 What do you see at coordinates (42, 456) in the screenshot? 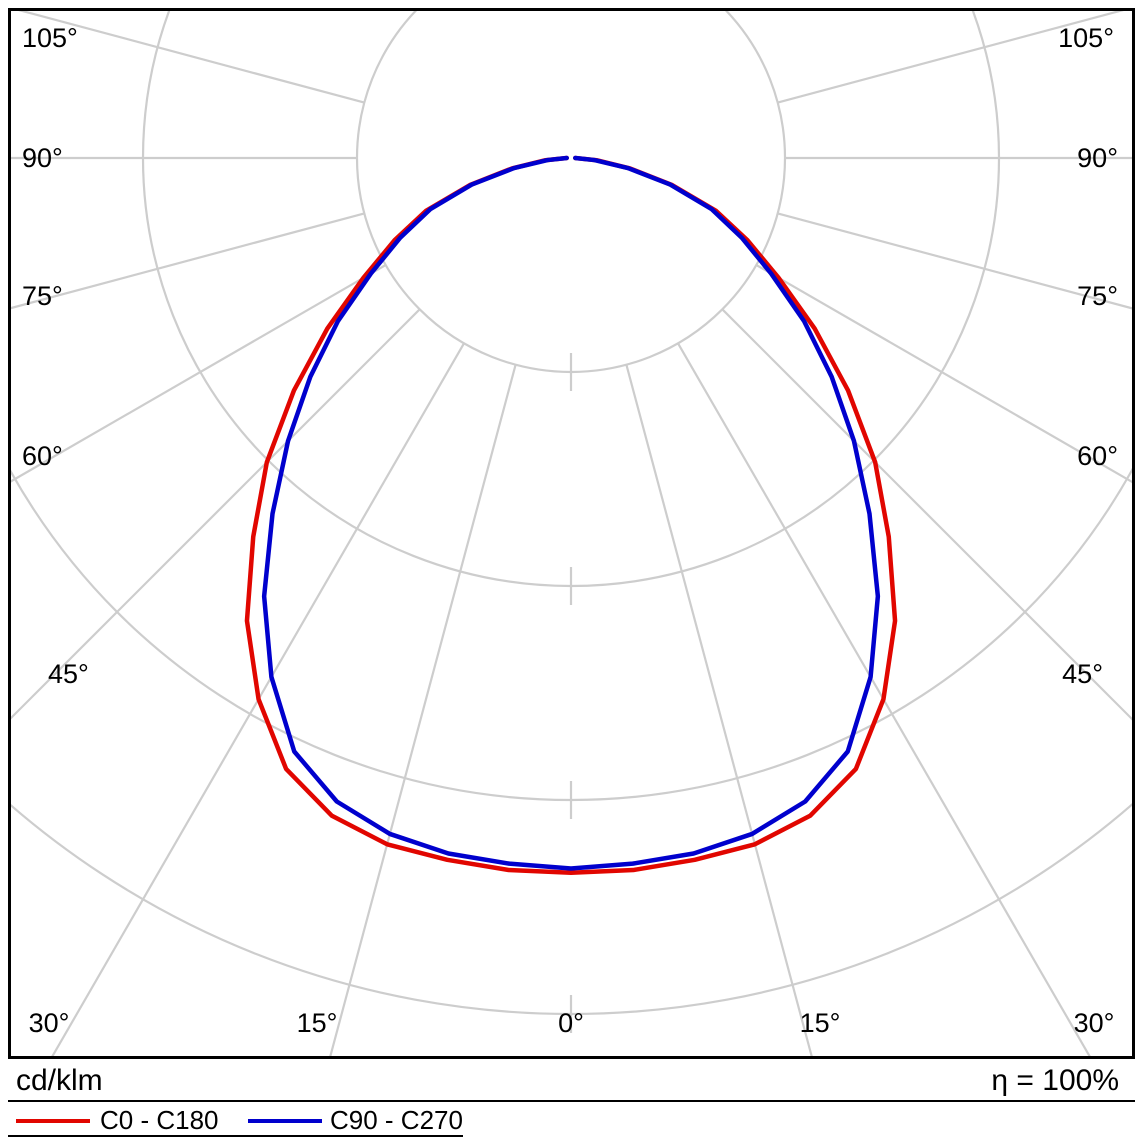
I see `angle-label-3: 60°` at bounding box center [42, 456].